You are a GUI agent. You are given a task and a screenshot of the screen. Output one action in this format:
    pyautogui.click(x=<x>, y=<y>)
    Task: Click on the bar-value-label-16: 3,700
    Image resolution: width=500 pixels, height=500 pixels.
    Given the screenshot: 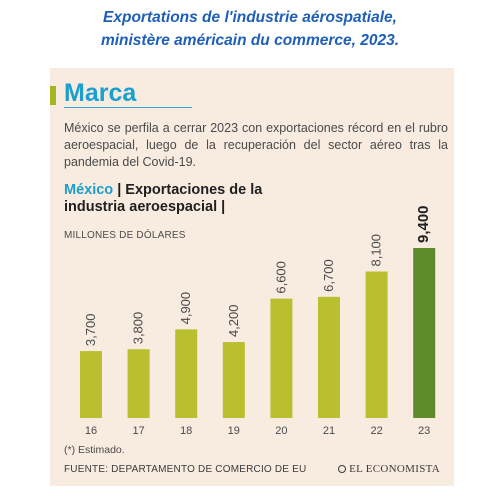 What is the action you would take?
    pyautogui.click(x=90, y=330)
    